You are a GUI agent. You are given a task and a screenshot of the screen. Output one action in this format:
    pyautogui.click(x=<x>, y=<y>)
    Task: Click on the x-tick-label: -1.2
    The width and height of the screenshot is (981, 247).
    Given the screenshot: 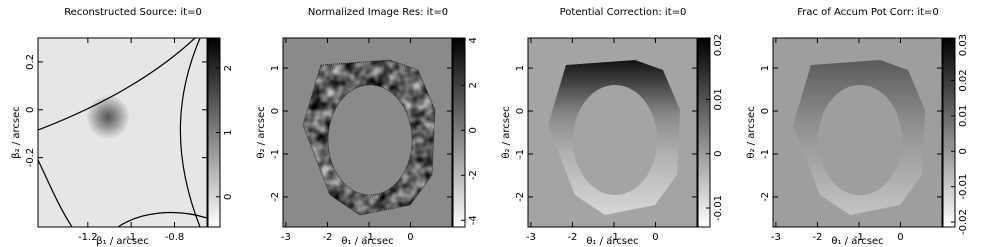 What is the action you would take?
    pyautogui.click(x=88, y=237)
    